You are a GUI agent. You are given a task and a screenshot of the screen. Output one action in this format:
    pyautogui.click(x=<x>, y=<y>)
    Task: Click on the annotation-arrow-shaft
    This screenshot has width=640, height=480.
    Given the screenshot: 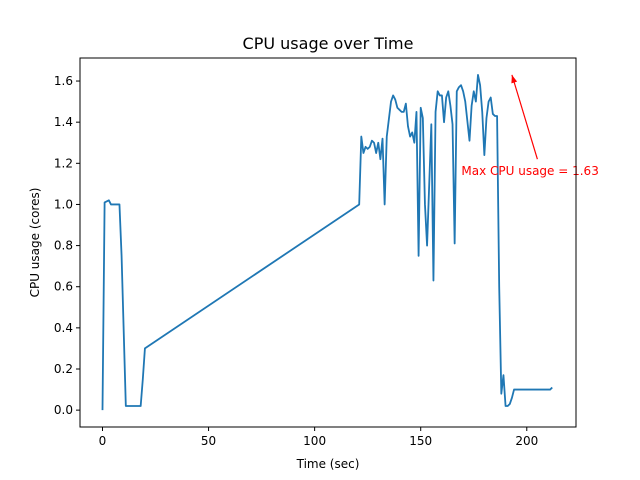 What is the action you would take?
    pyautogui.click(x=524, y=117)
    